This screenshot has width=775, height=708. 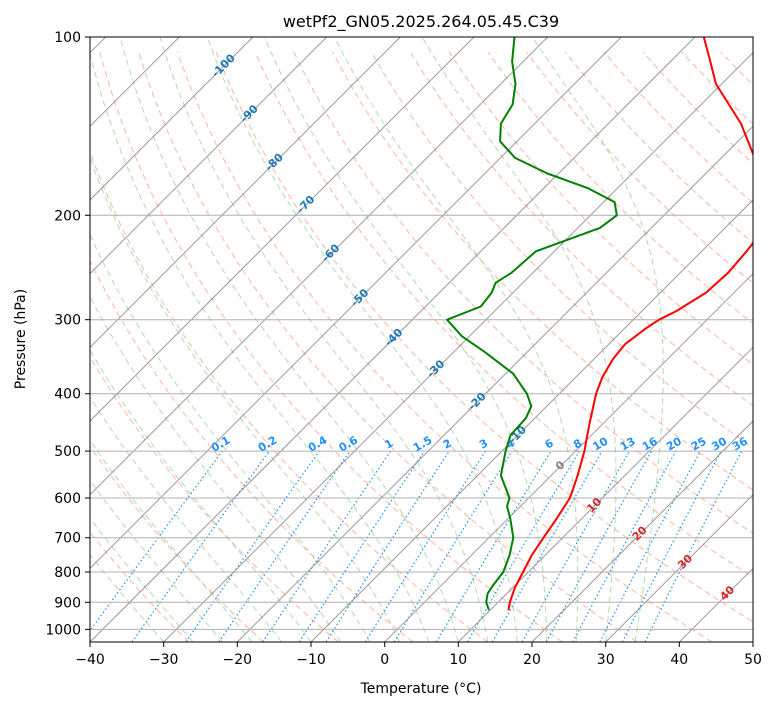 I want to click on x-tick-label: −10, so click(x=311, y=660).